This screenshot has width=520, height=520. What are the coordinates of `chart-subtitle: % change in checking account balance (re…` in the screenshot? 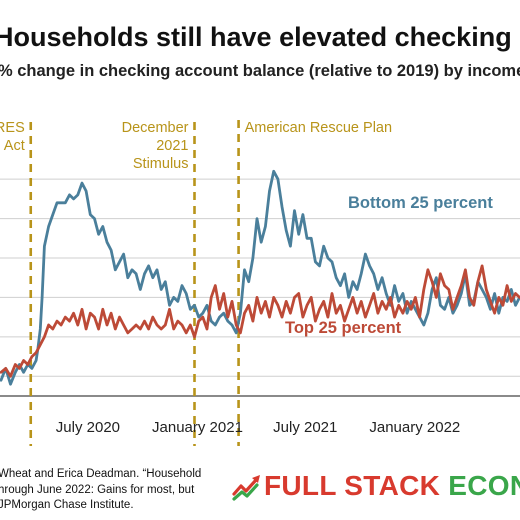 It's located at (260, 71).